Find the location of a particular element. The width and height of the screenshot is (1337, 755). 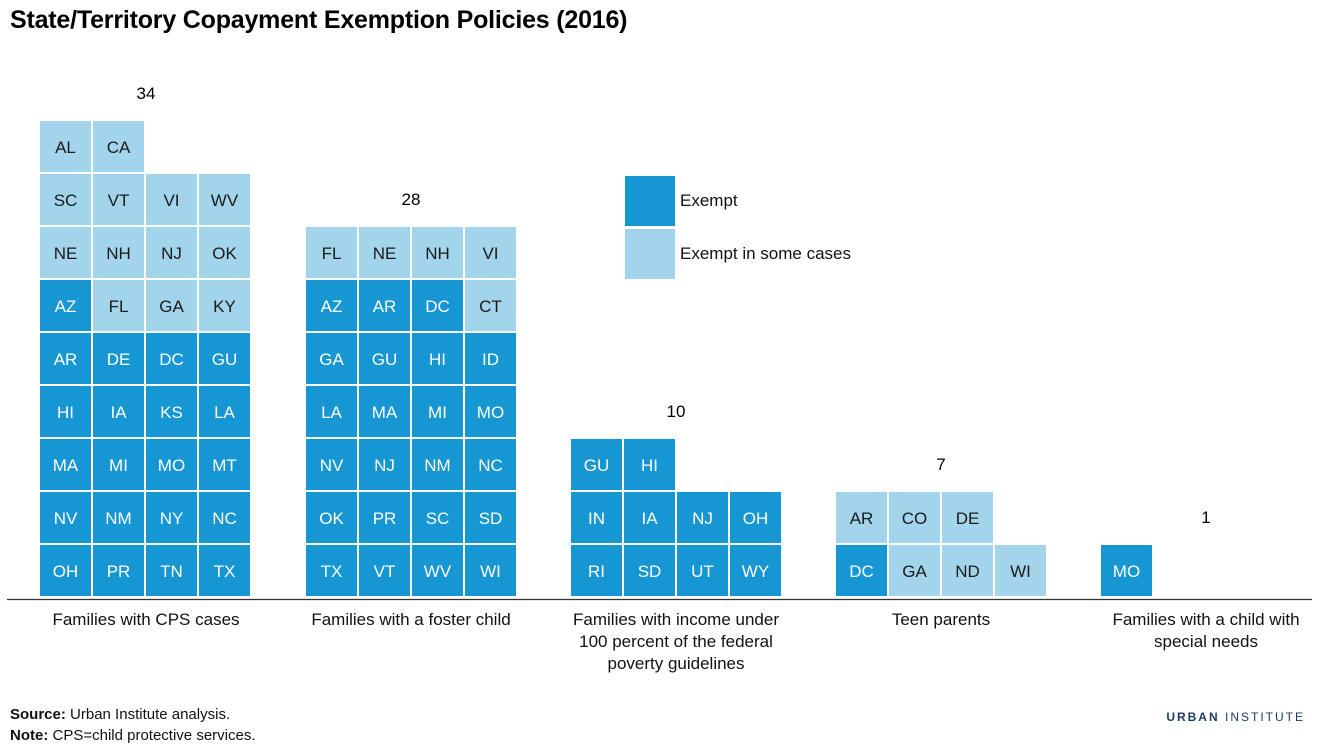

state-tile: MT is located at coordinates (224, 464).